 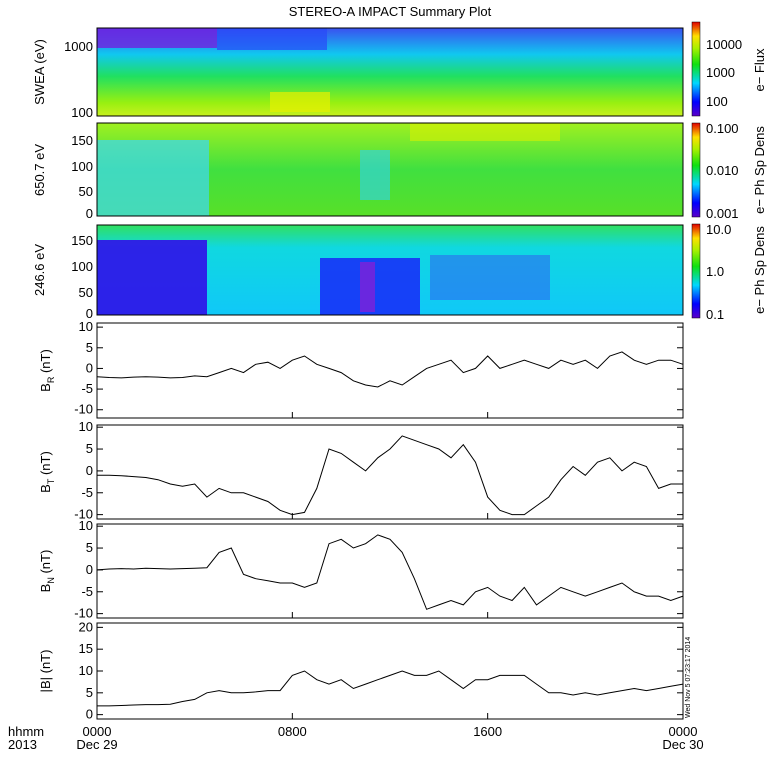 I want to click on spectrogram-swea-feature-top, so click(x=157, y=38).